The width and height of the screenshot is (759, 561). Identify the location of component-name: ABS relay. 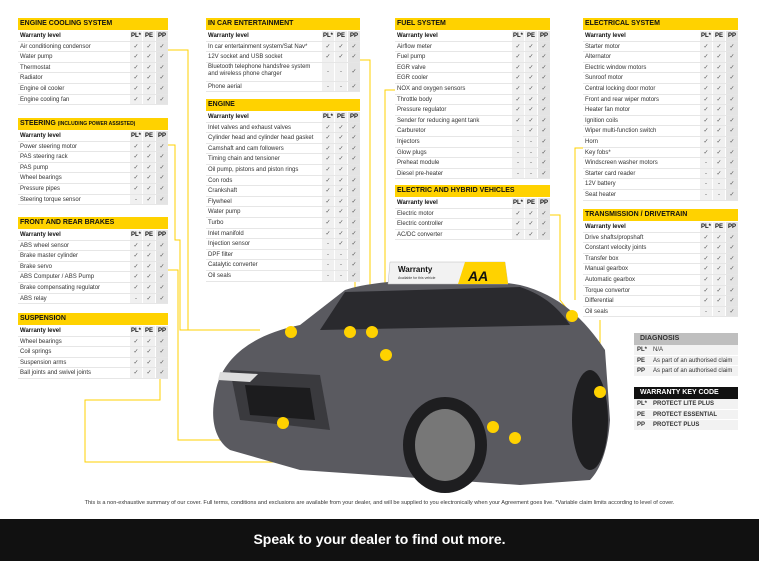
(33, 298).